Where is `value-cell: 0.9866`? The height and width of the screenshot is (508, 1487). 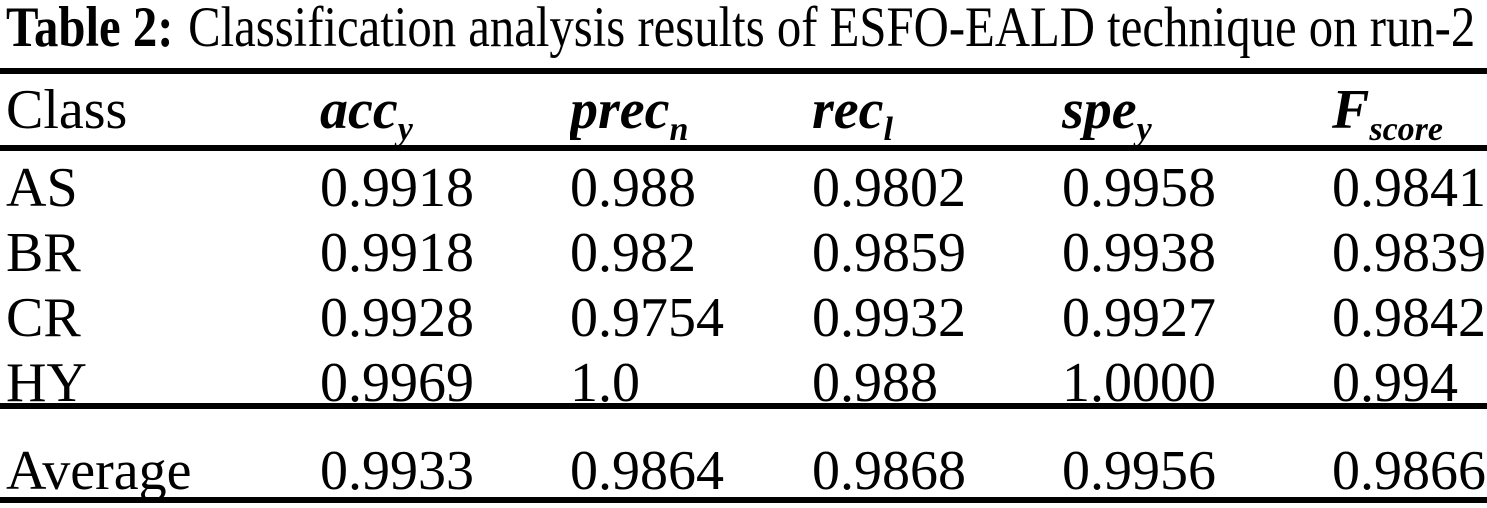
value-cell: 0.9866 is located at coordinates (1409, 471).